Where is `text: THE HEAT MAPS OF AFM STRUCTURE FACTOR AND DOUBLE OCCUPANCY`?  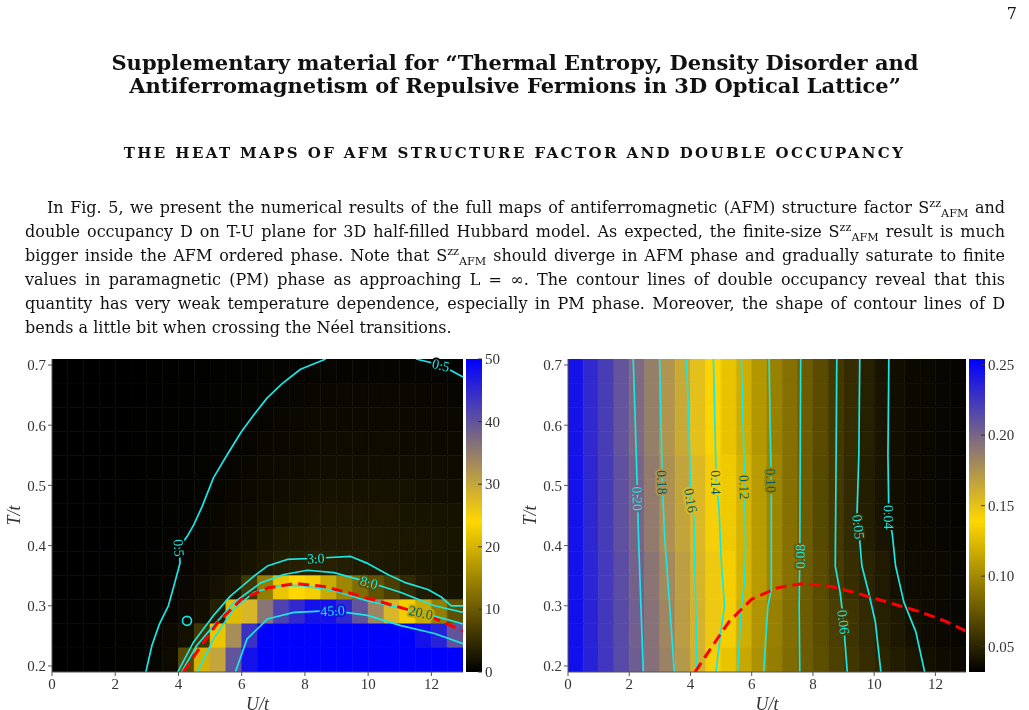 text: THE HEAT MAPS OF AFM STRUCTURE FACTOR AND DOUBLE OCCUPANCY is located at coordinates (514, 153).